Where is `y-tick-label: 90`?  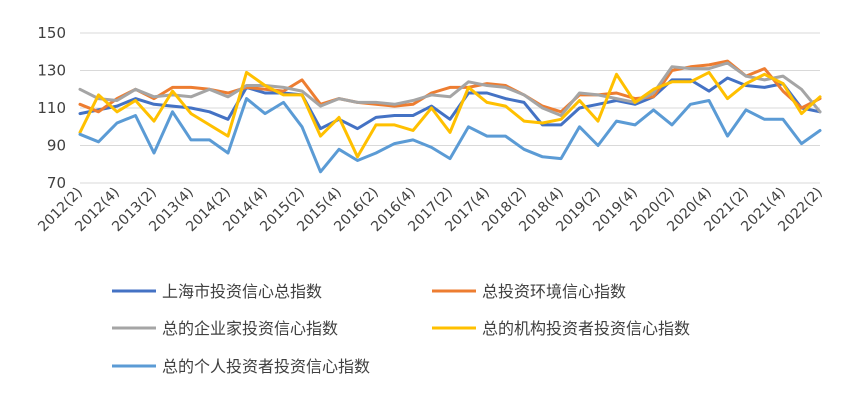
y-tick-label: 90 is located at coordinates (56, 146).